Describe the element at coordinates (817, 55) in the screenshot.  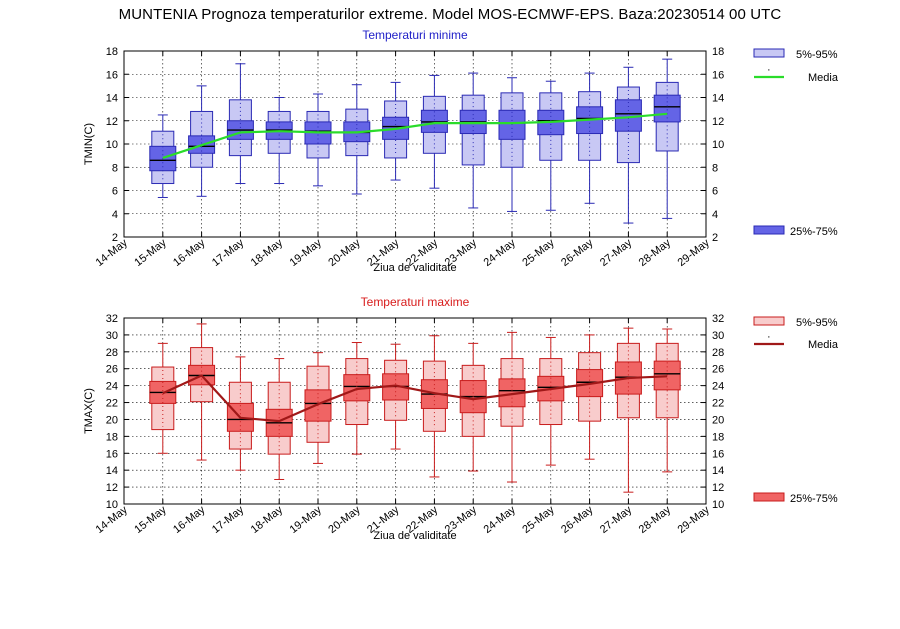
I see `legend-label-5-95: 5%-95%` at that location.